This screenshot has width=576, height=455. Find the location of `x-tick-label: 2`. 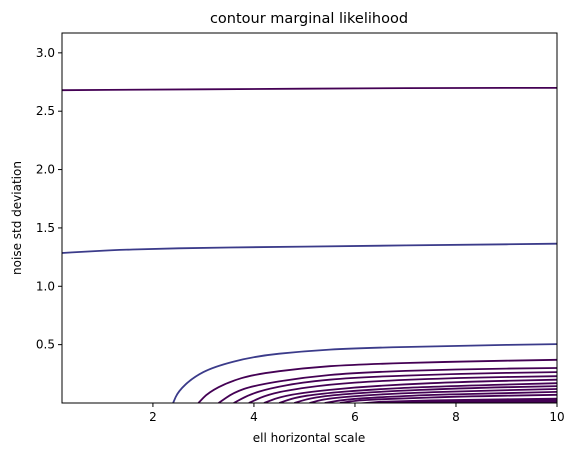

x-tick-label: 2 is located at coordinates (153, 417).